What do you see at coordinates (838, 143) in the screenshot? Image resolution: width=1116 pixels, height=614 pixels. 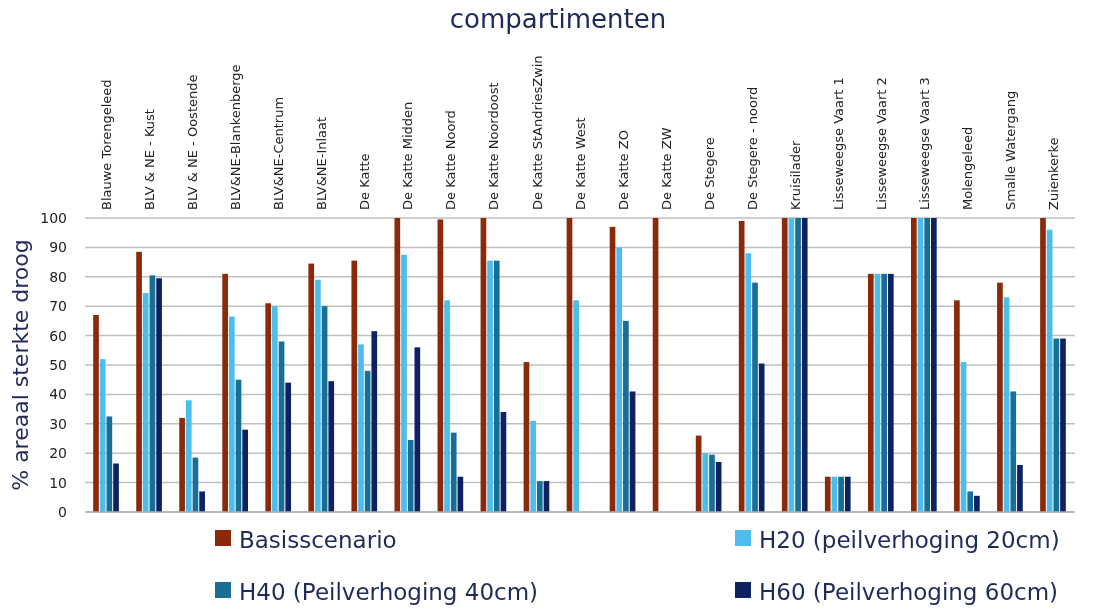 I see `x-tick-label: Lisseweegse Vaart 1` at bounding box center [838, 143].